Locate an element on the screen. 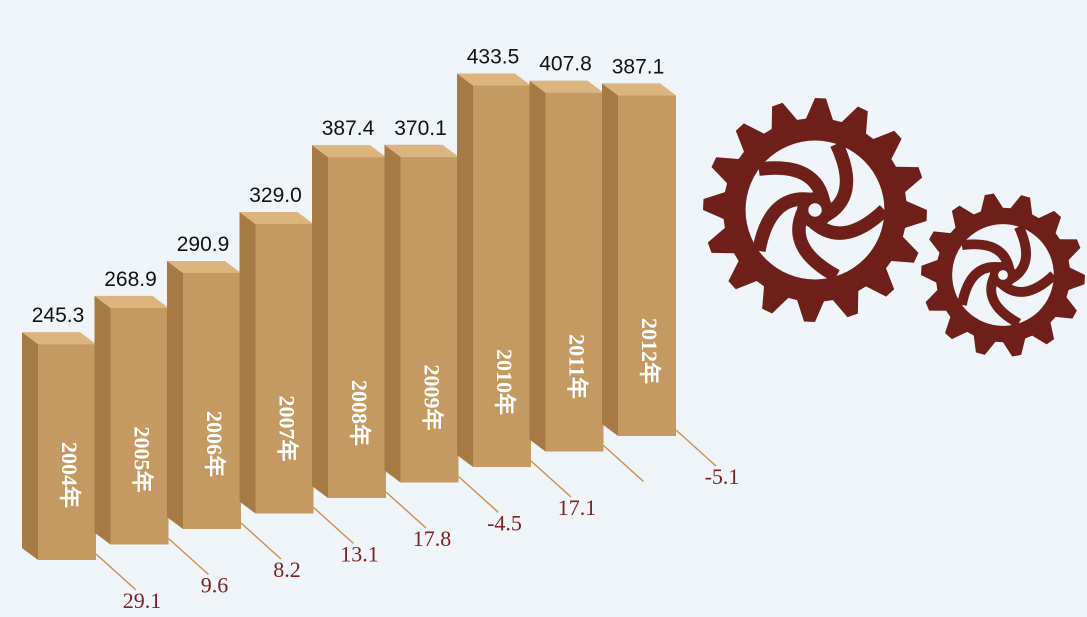 The image size is (1087, 617). value-label: 407.8 is located at coordinates (565, 64).